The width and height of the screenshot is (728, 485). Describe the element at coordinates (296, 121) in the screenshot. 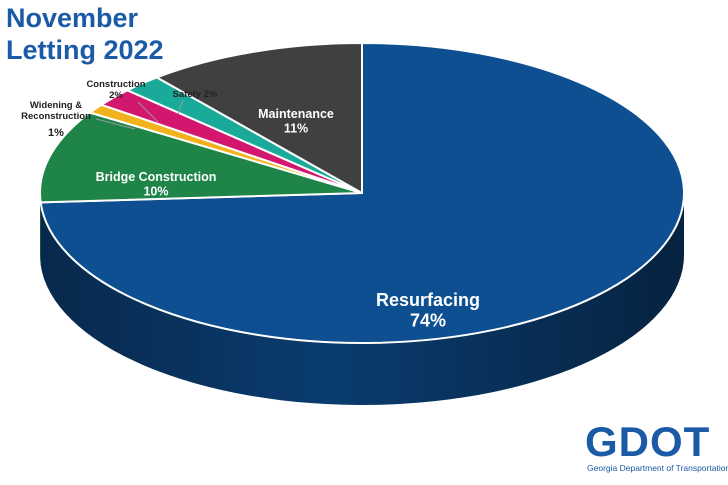

I see `label-maintenance: Maintenance 11%` at that location.